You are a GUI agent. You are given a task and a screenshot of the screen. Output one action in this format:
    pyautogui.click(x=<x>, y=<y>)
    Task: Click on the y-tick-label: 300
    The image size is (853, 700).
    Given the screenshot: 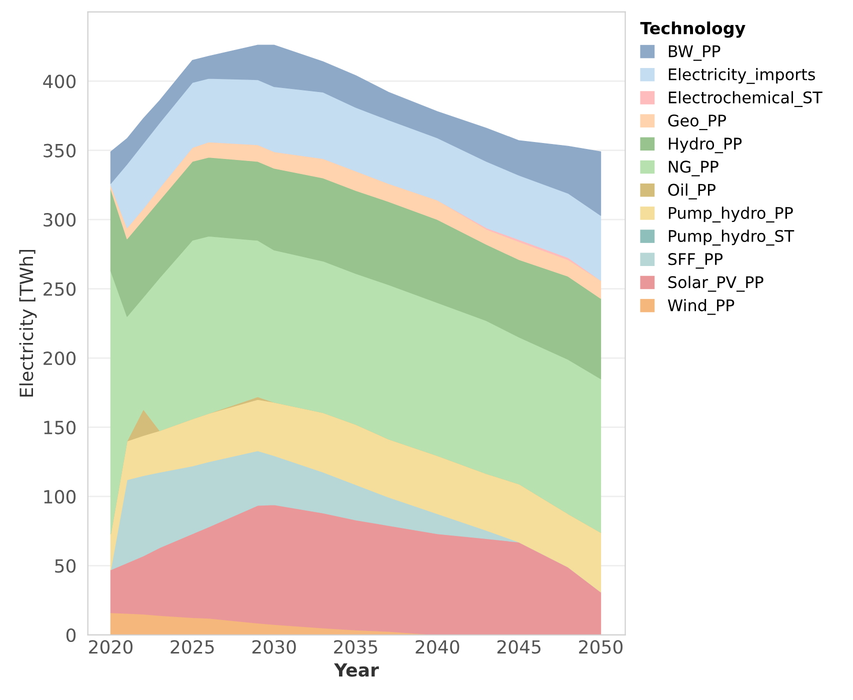 What is the action you would take?
    pyautogui.click(x=60, y=220)
    